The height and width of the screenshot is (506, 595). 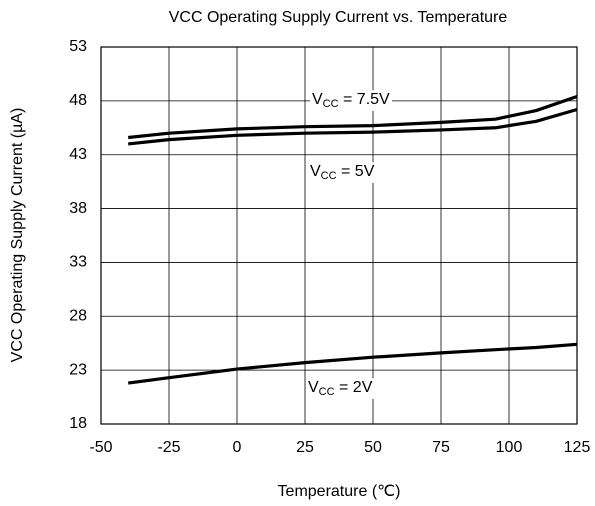 I want to click on series-label: VCC = 5V, so click(x=342, y=172).